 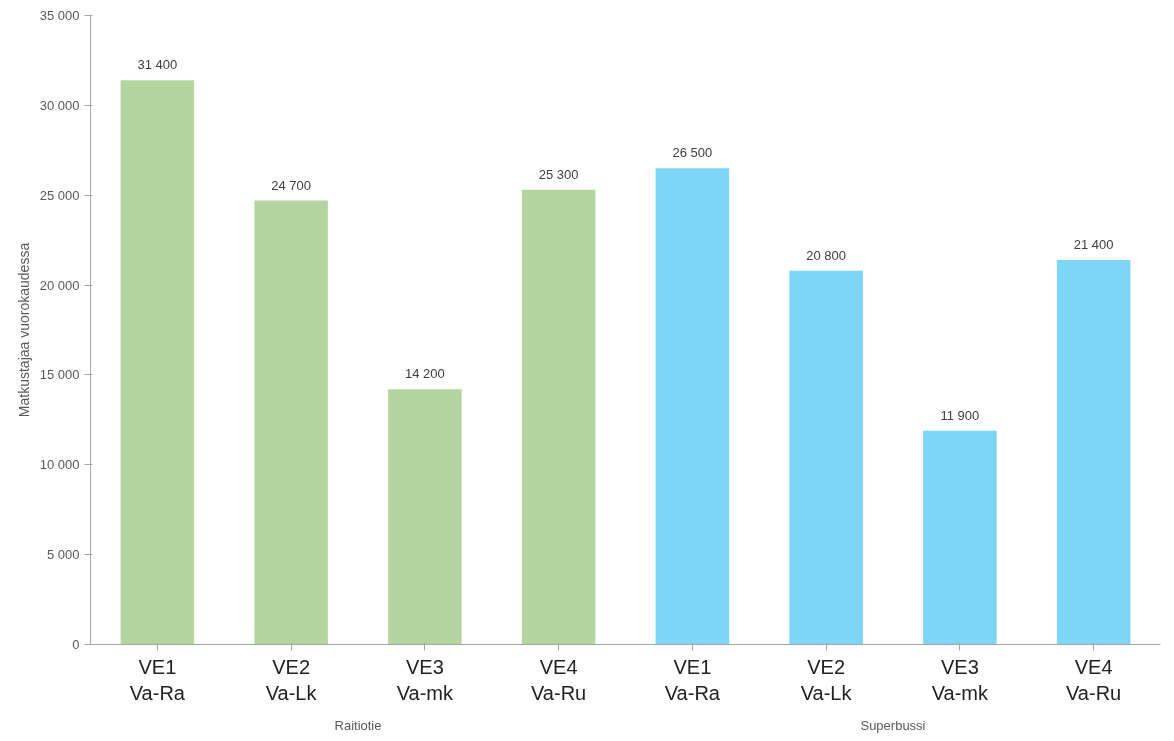 What do you see at coordinates (826, 255) in the screenshot?
I see `data-label: 20 800` at bounding box center [826, 255].